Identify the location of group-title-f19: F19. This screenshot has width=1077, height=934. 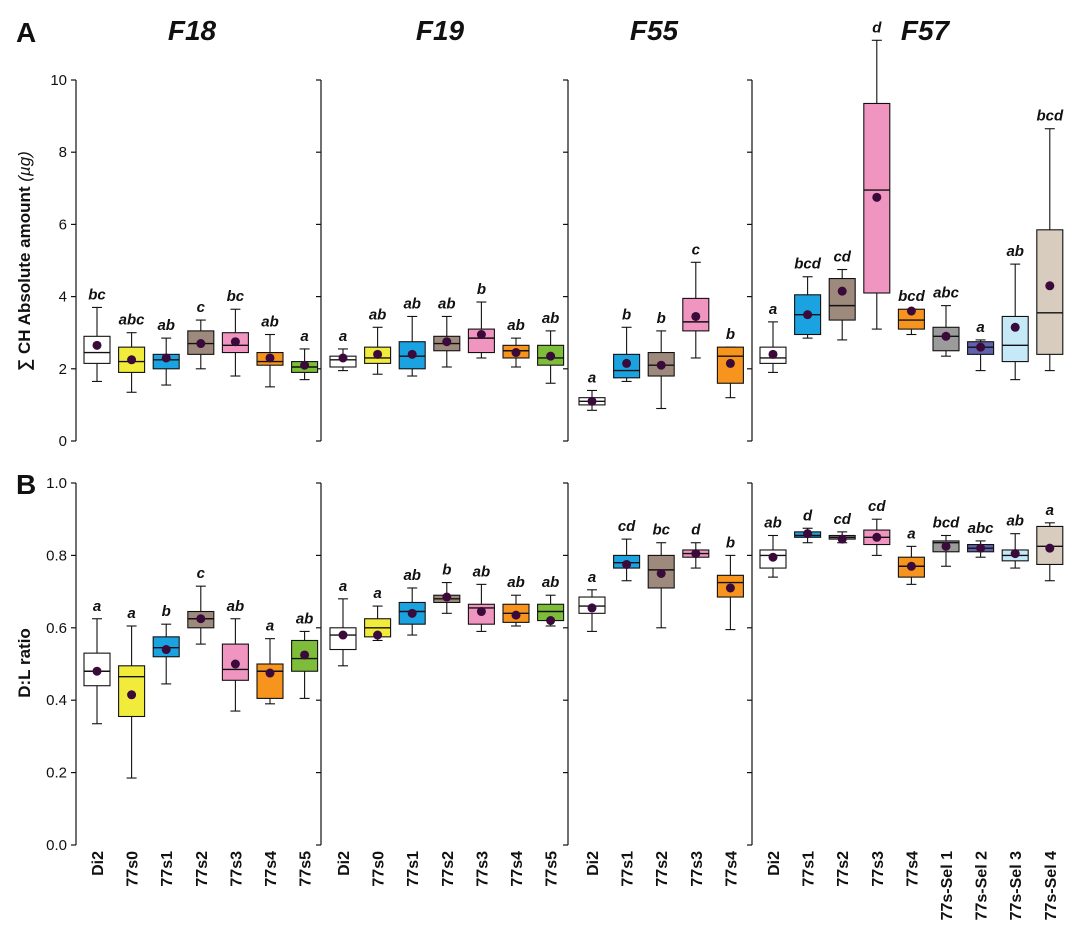
(440, 30).